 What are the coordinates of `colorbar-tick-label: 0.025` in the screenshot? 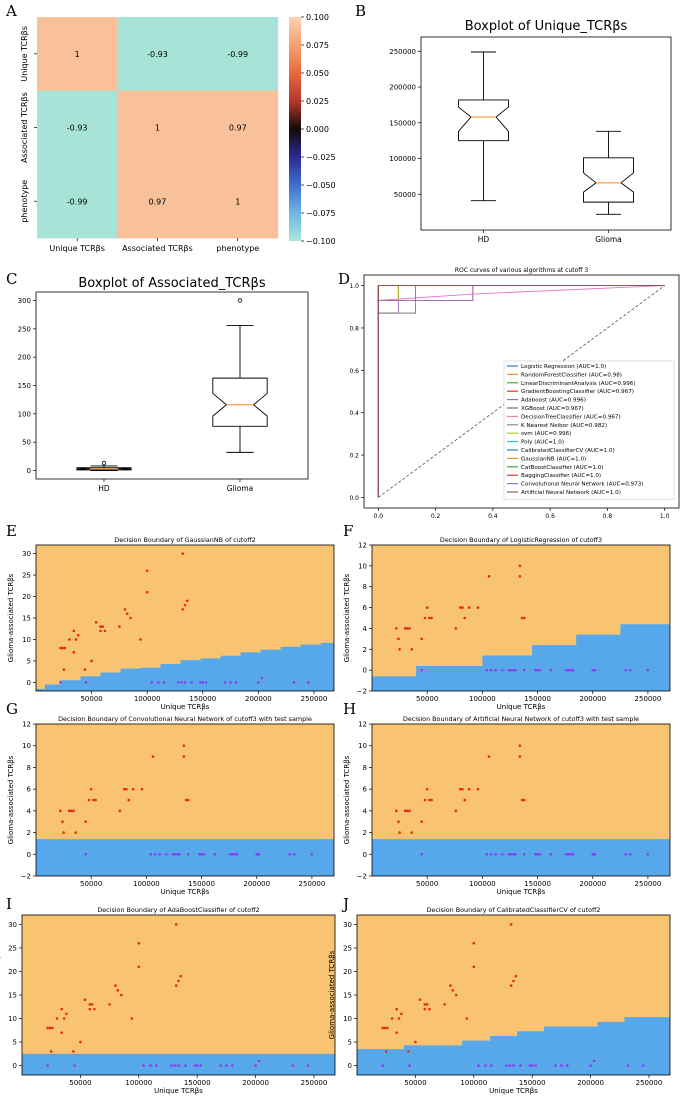 It's located at (317, 101).